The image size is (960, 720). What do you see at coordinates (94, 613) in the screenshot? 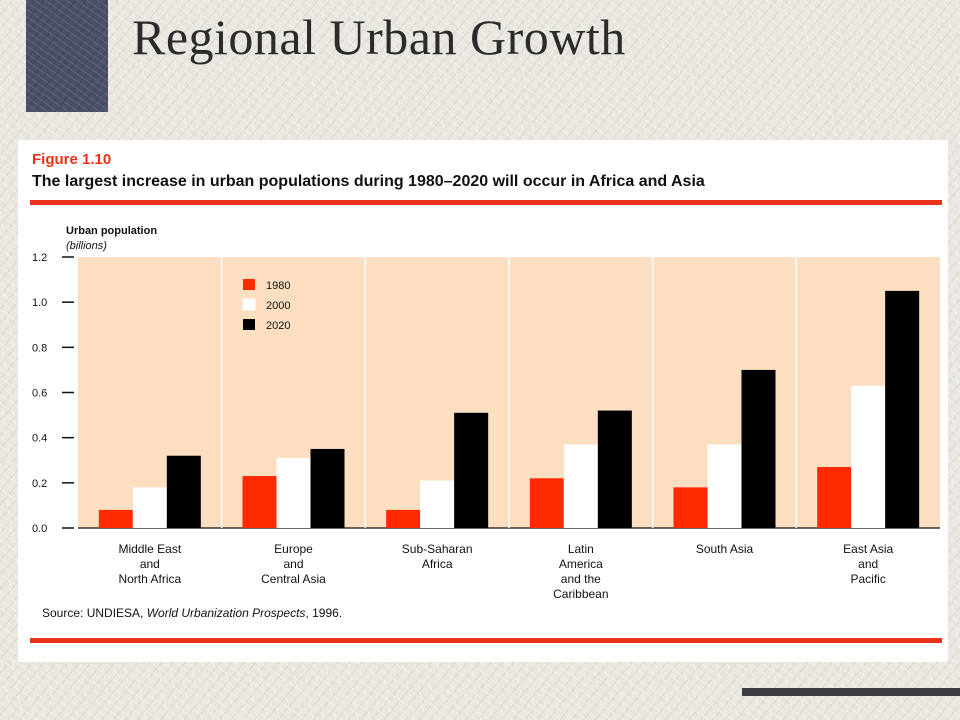
I see `source-prefix: Source: UNDIESA,` at bounding box center [94, 613].